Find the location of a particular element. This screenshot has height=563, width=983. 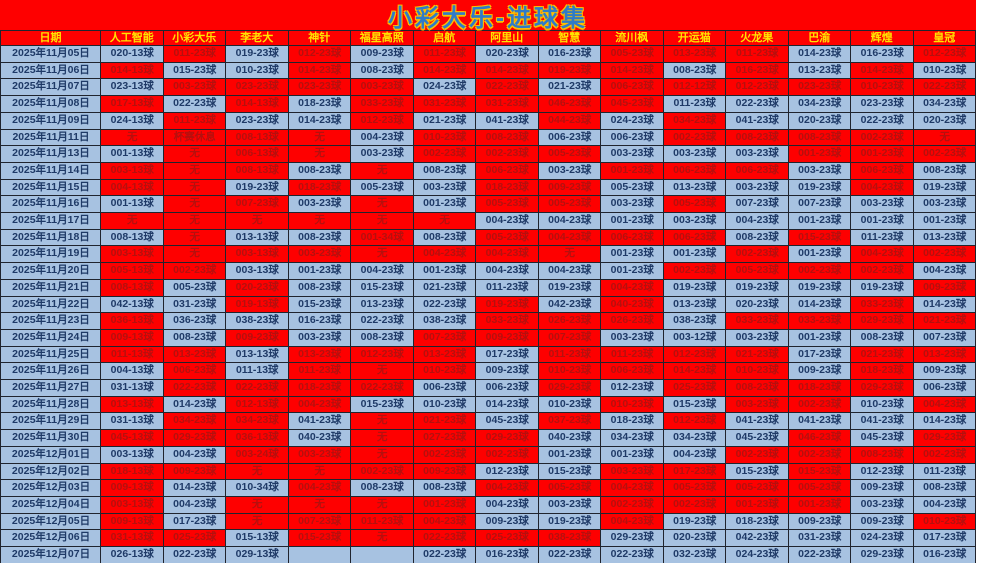

value-cell: 023-13球 is located at coordinates (132, 88).